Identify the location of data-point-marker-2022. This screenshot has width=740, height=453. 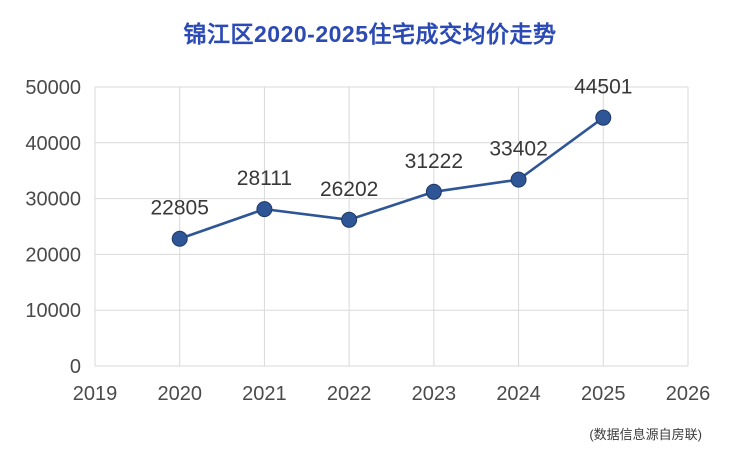
(349, 219).